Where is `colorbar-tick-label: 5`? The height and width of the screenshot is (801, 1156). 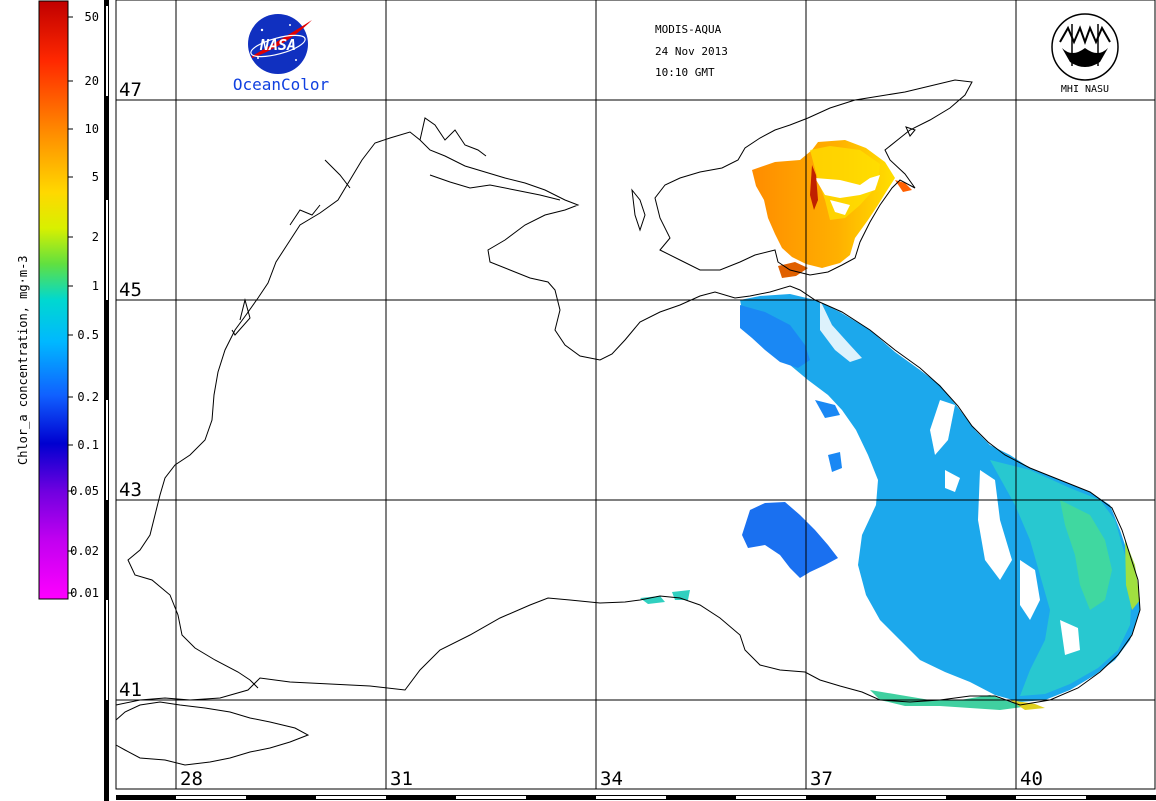 colorbar-tick-label: 5 is located at coordinates (95, 177).